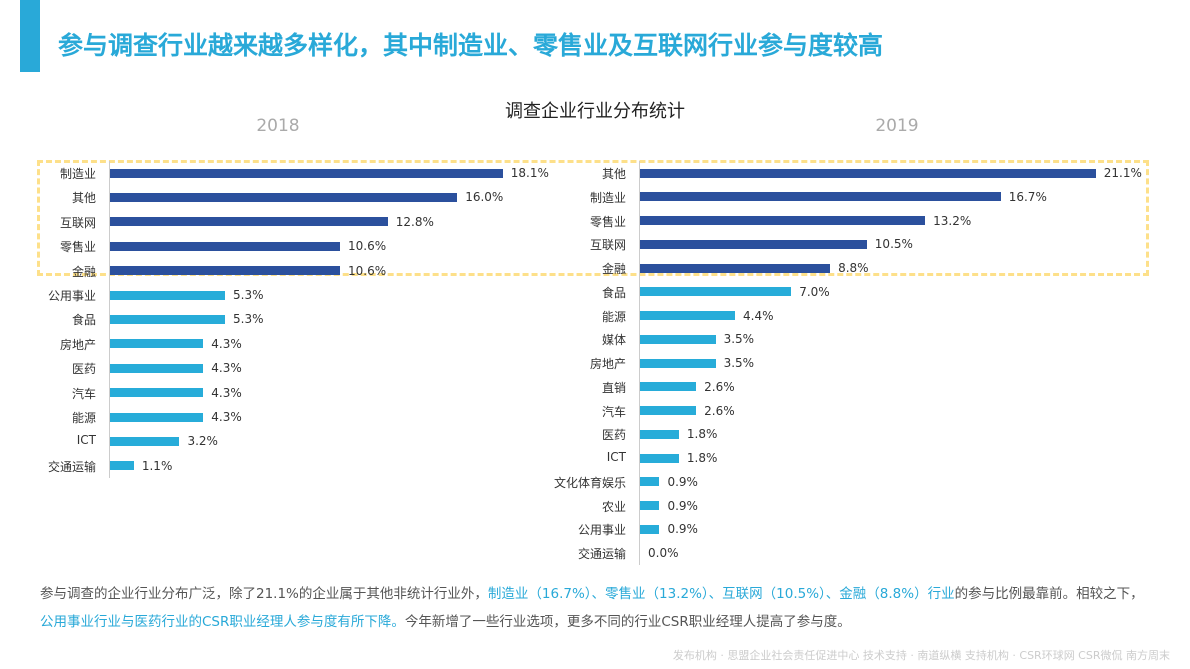 This screenshot has height=669, width=1190. What do you see at coordinates (471, 45) in the screenshot?
I see `page-title: 参与调查行业越来越多样化，其中制造业、零售业及互联网行业参与度较高` at bounding box center [471, 45].